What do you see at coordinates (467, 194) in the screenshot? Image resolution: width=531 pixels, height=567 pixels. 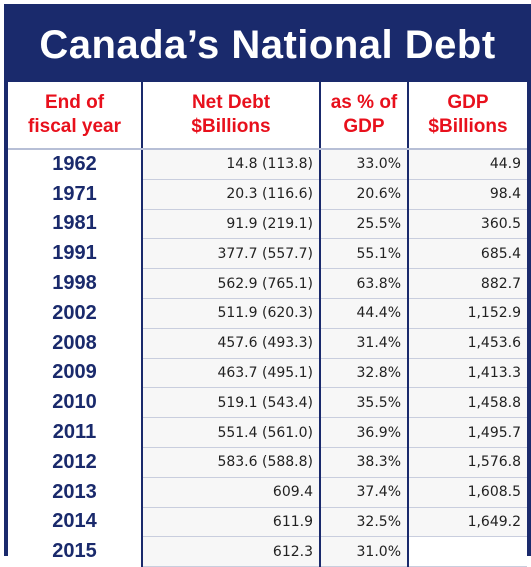 I see `gdp-cell: 98.4` at bounding box center [467, 194].